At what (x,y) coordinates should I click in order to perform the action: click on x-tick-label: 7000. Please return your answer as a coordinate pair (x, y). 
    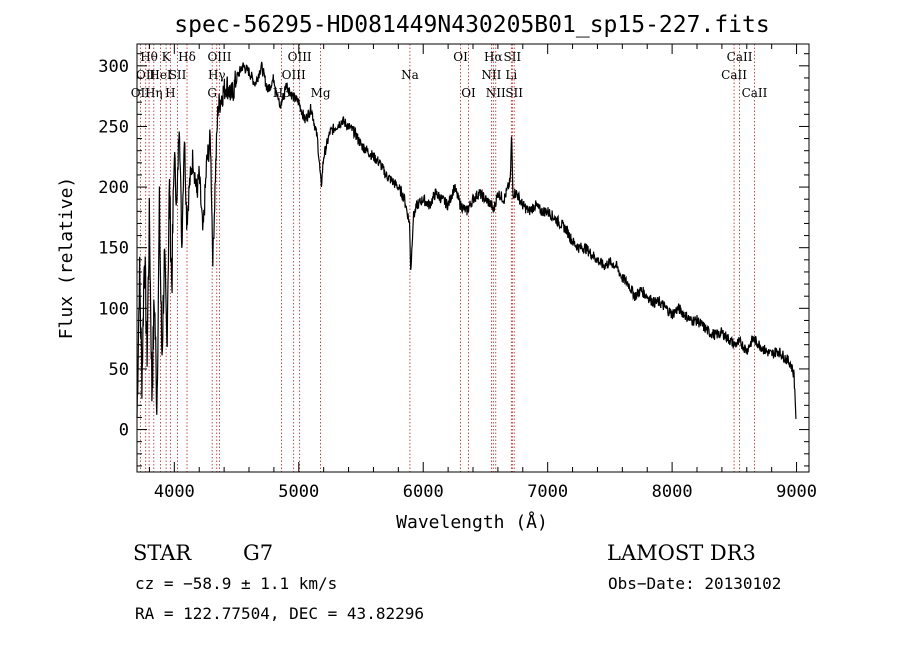
    Looking at the image, I should click on (547, 492).